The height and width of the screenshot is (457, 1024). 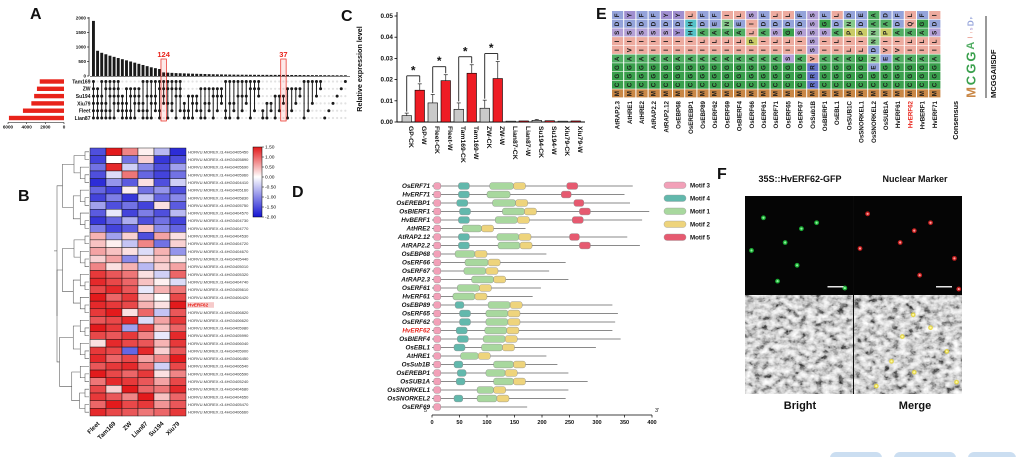 I want to click on svg-text: OsERF65, so click(x=788, y=114).